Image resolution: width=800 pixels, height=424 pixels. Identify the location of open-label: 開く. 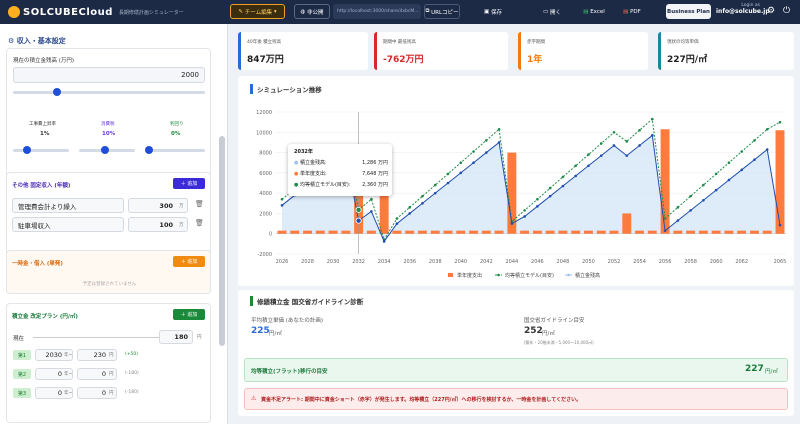
(555, 12).